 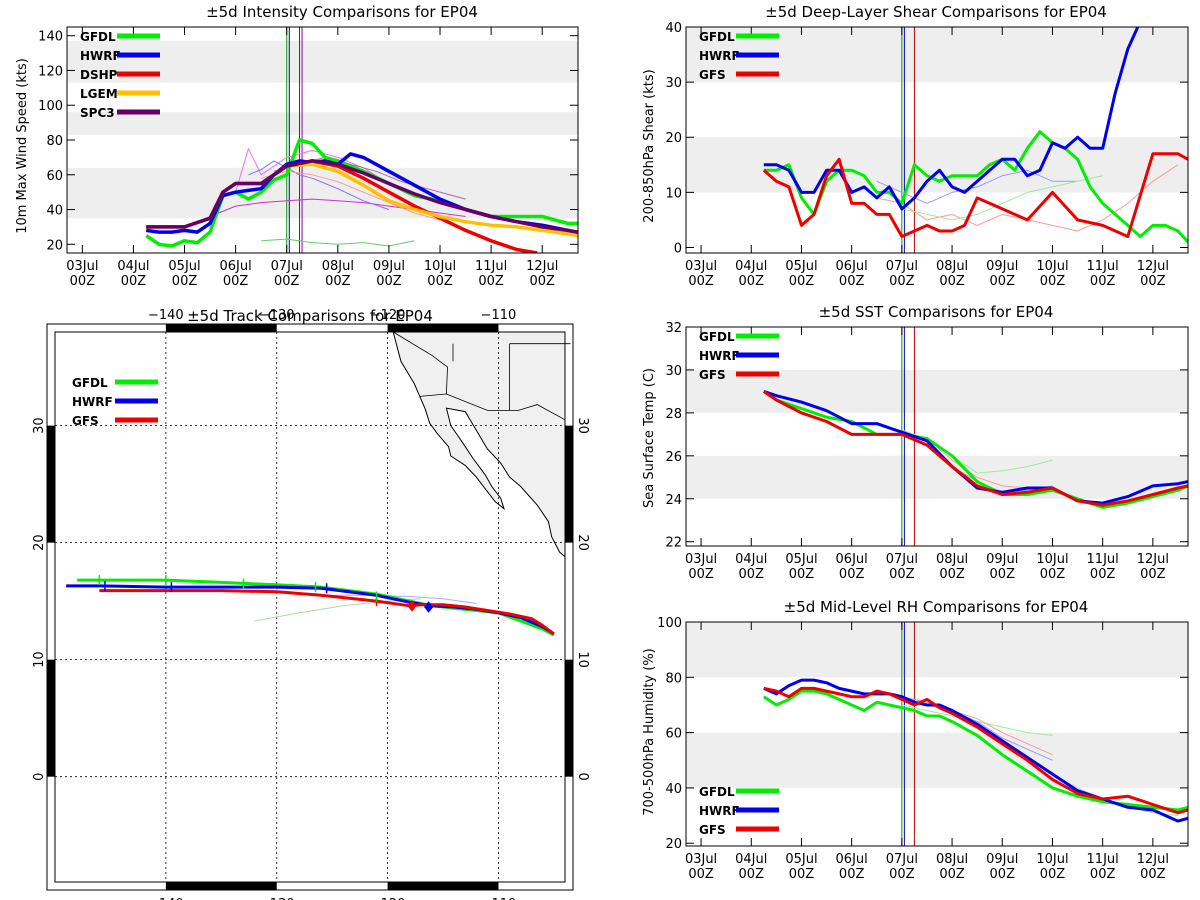 I want to click on intensity-ylabel: 10m Max Wind Speed (kts), so click(x=22, y=146).